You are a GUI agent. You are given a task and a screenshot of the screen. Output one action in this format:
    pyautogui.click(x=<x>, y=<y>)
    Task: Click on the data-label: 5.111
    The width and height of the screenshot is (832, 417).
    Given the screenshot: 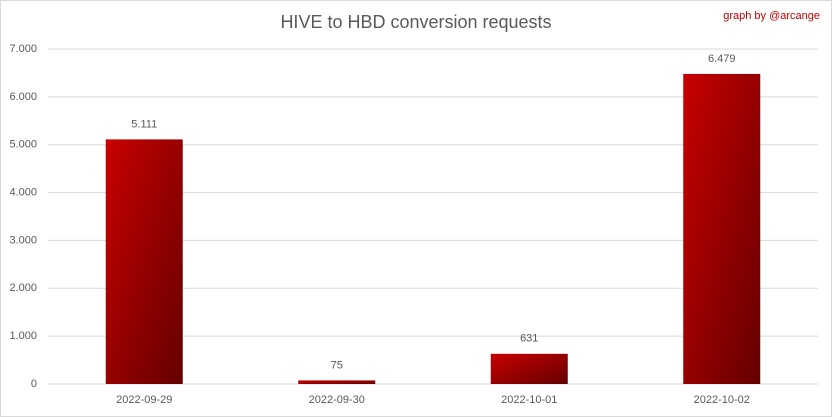 What is the action you would take?
    pyautogui.click(x=144, y=124)
    